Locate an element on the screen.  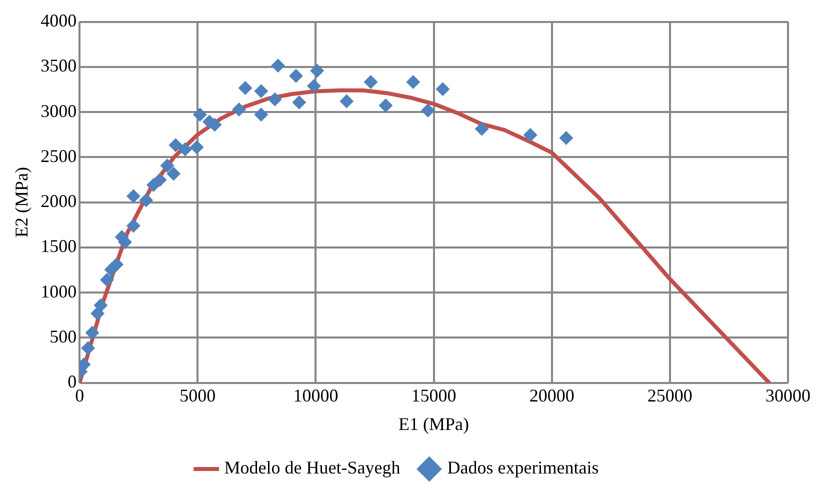
x-axis-title: E1 (MPa) is located at coordinates (434, 424).